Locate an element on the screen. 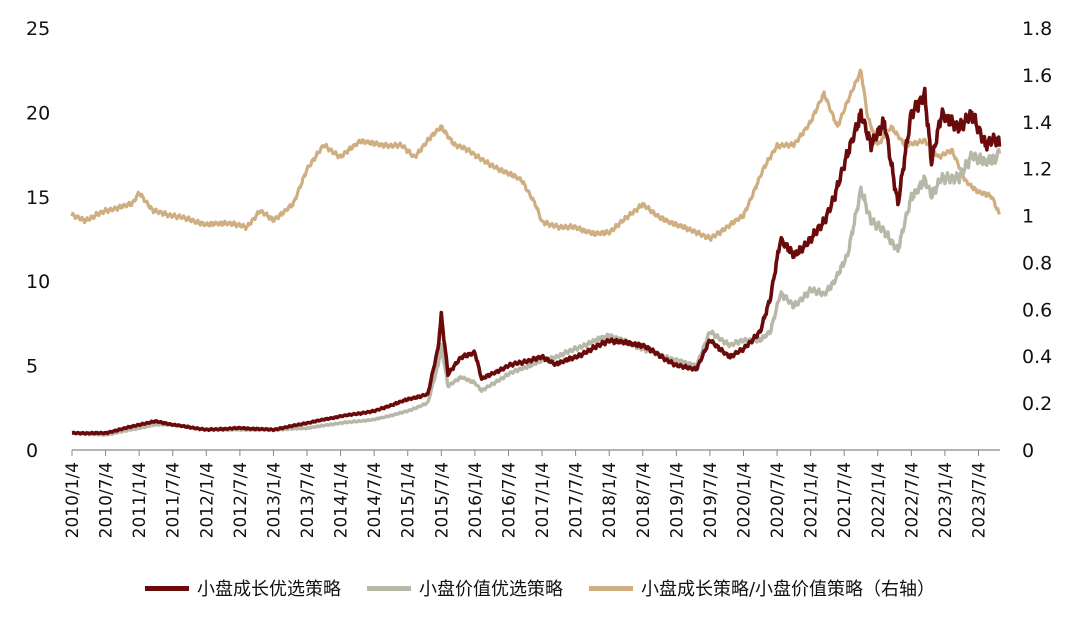  x-tick-label: 2011/7/4 is located at coordinates (174, 500).